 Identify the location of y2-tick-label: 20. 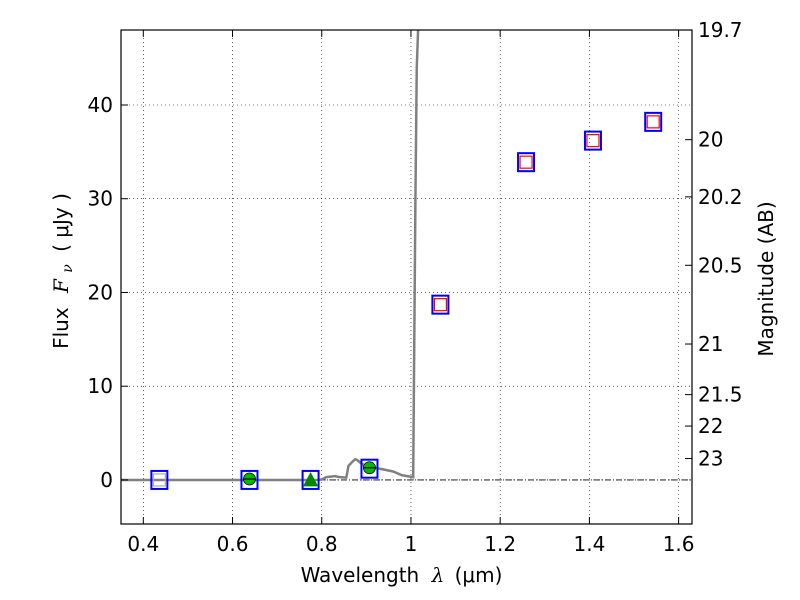
(710, 140).